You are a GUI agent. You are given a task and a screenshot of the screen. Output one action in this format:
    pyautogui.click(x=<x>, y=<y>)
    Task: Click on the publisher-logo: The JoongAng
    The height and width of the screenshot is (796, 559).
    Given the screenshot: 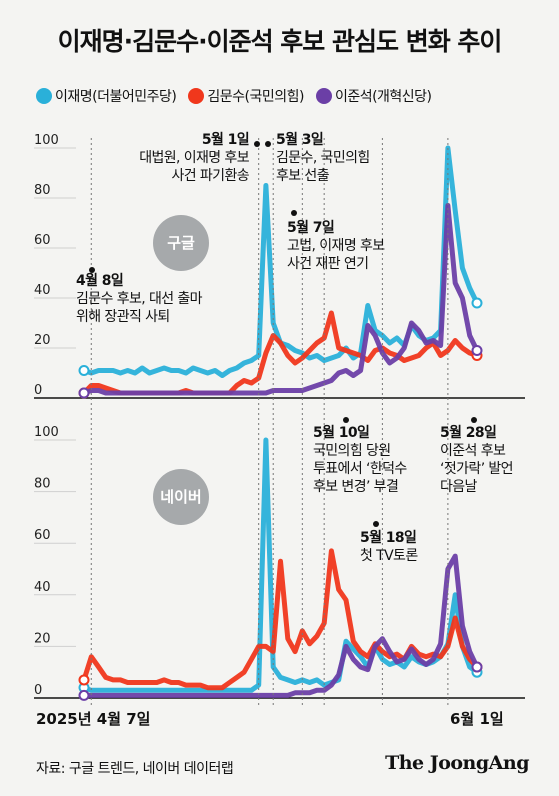 What is the action you would take?
    pyautogui.click(x=457, y=763)
    